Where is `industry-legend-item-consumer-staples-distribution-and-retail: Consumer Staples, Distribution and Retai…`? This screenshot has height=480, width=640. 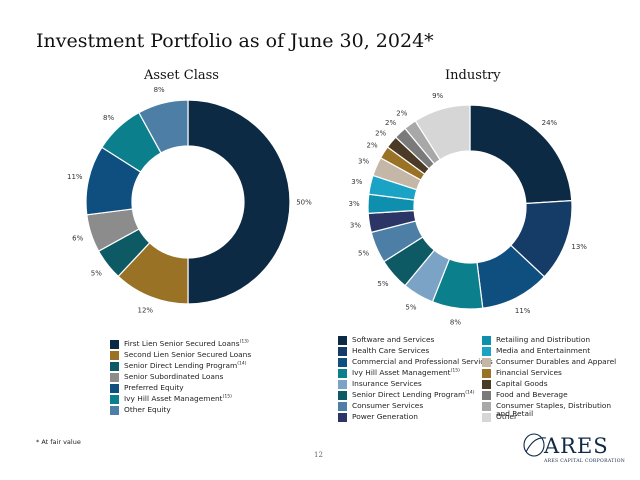 industry-legend-item-consumer-staples-distribution-and-retail: Consumer Staples, Distribution and Retai… is located at coordinates (548, 410).